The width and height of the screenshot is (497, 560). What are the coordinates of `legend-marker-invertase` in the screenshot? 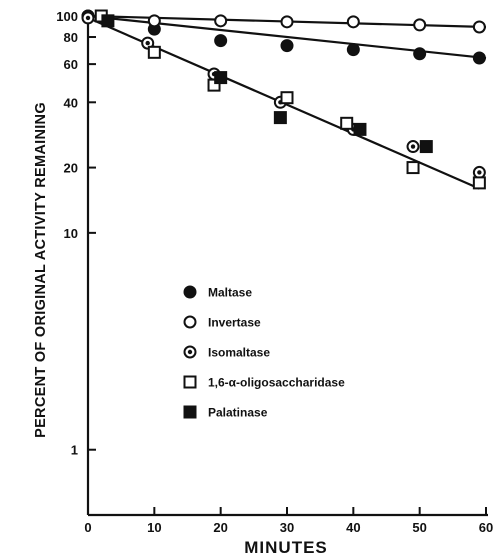 It's located at (190, 322).